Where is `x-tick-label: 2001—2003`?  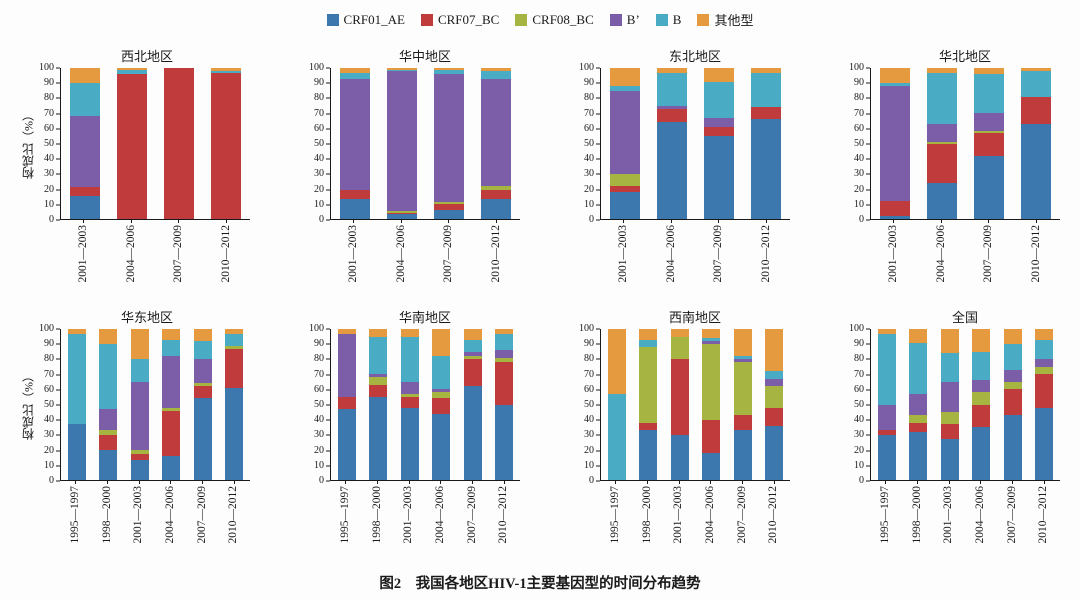 x-tick-label: 2001—2003 is located at coordinates (893, 254).